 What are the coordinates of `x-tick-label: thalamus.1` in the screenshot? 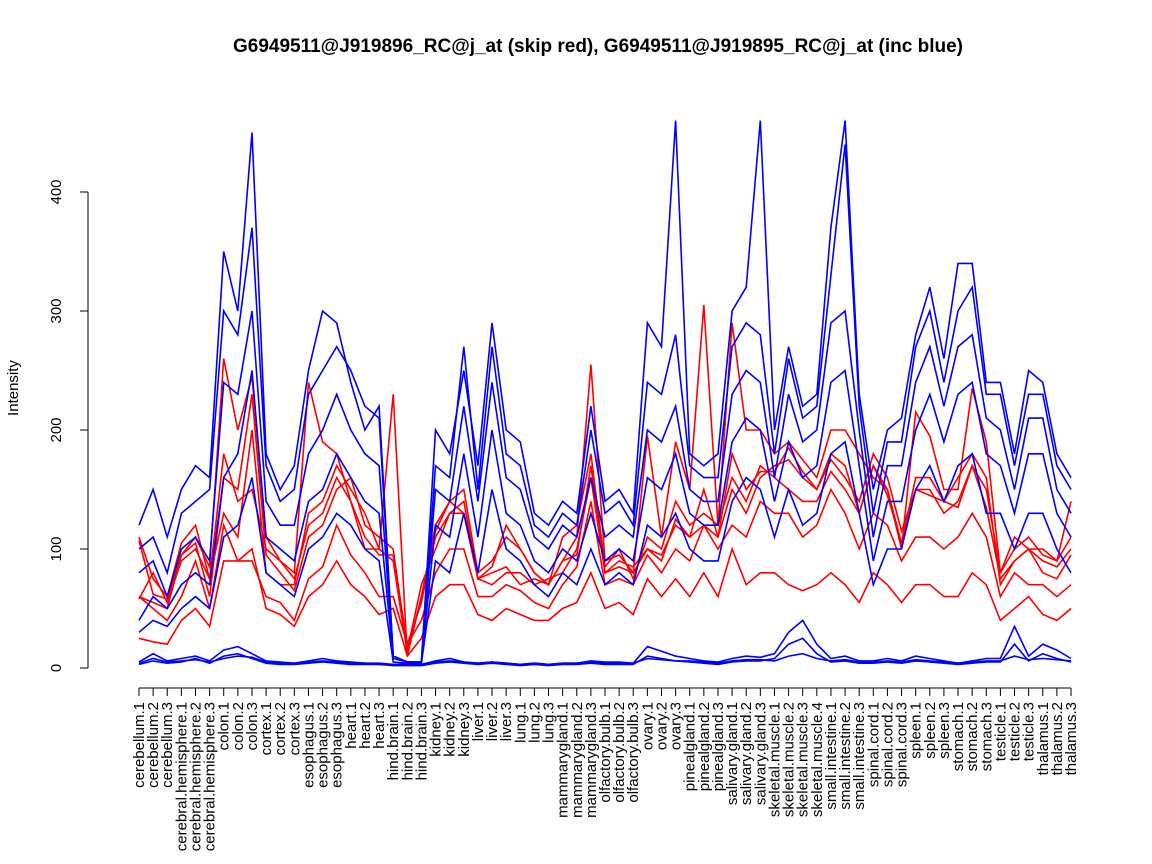 It's located at (1043, 738).